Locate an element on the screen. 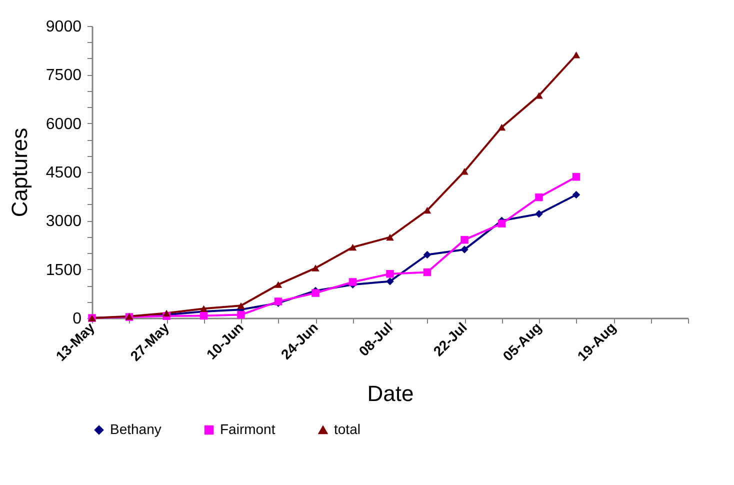 This screenshot has width=734, height=485. y-tick-label: 3000 is located at coordinates (64, 221).